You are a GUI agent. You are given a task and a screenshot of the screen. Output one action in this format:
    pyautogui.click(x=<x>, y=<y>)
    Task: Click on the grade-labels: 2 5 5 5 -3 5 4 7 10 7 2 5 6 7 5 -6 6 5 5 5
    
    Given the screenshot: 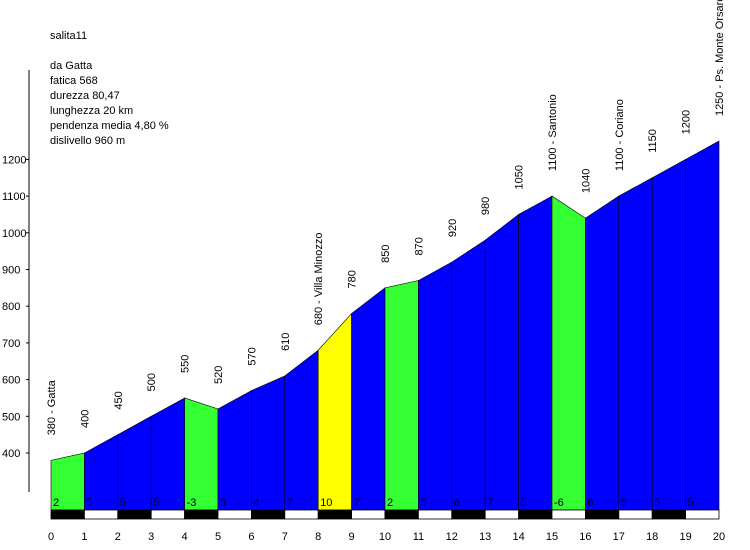 What is the action you would take?
    pyautogui.click(x=373, y=503)
    